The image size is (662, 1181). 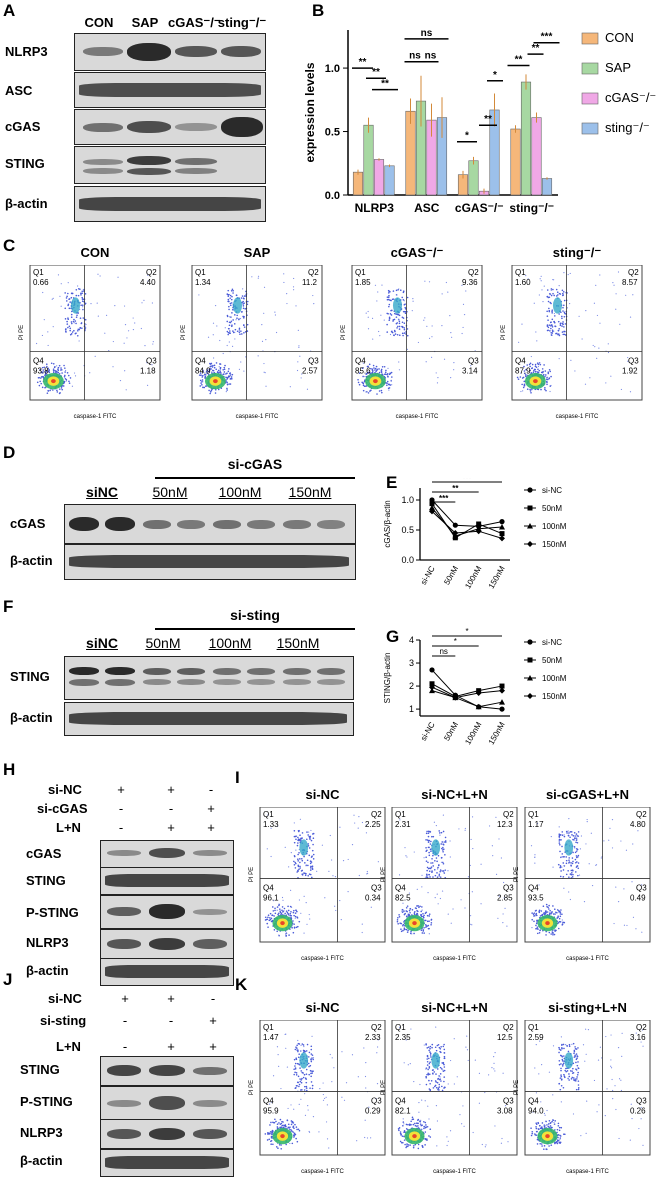 What do you see at coordinates (467, 136) in the screenshot?
I see `significance-label: *` at bounding box center [467, 136].